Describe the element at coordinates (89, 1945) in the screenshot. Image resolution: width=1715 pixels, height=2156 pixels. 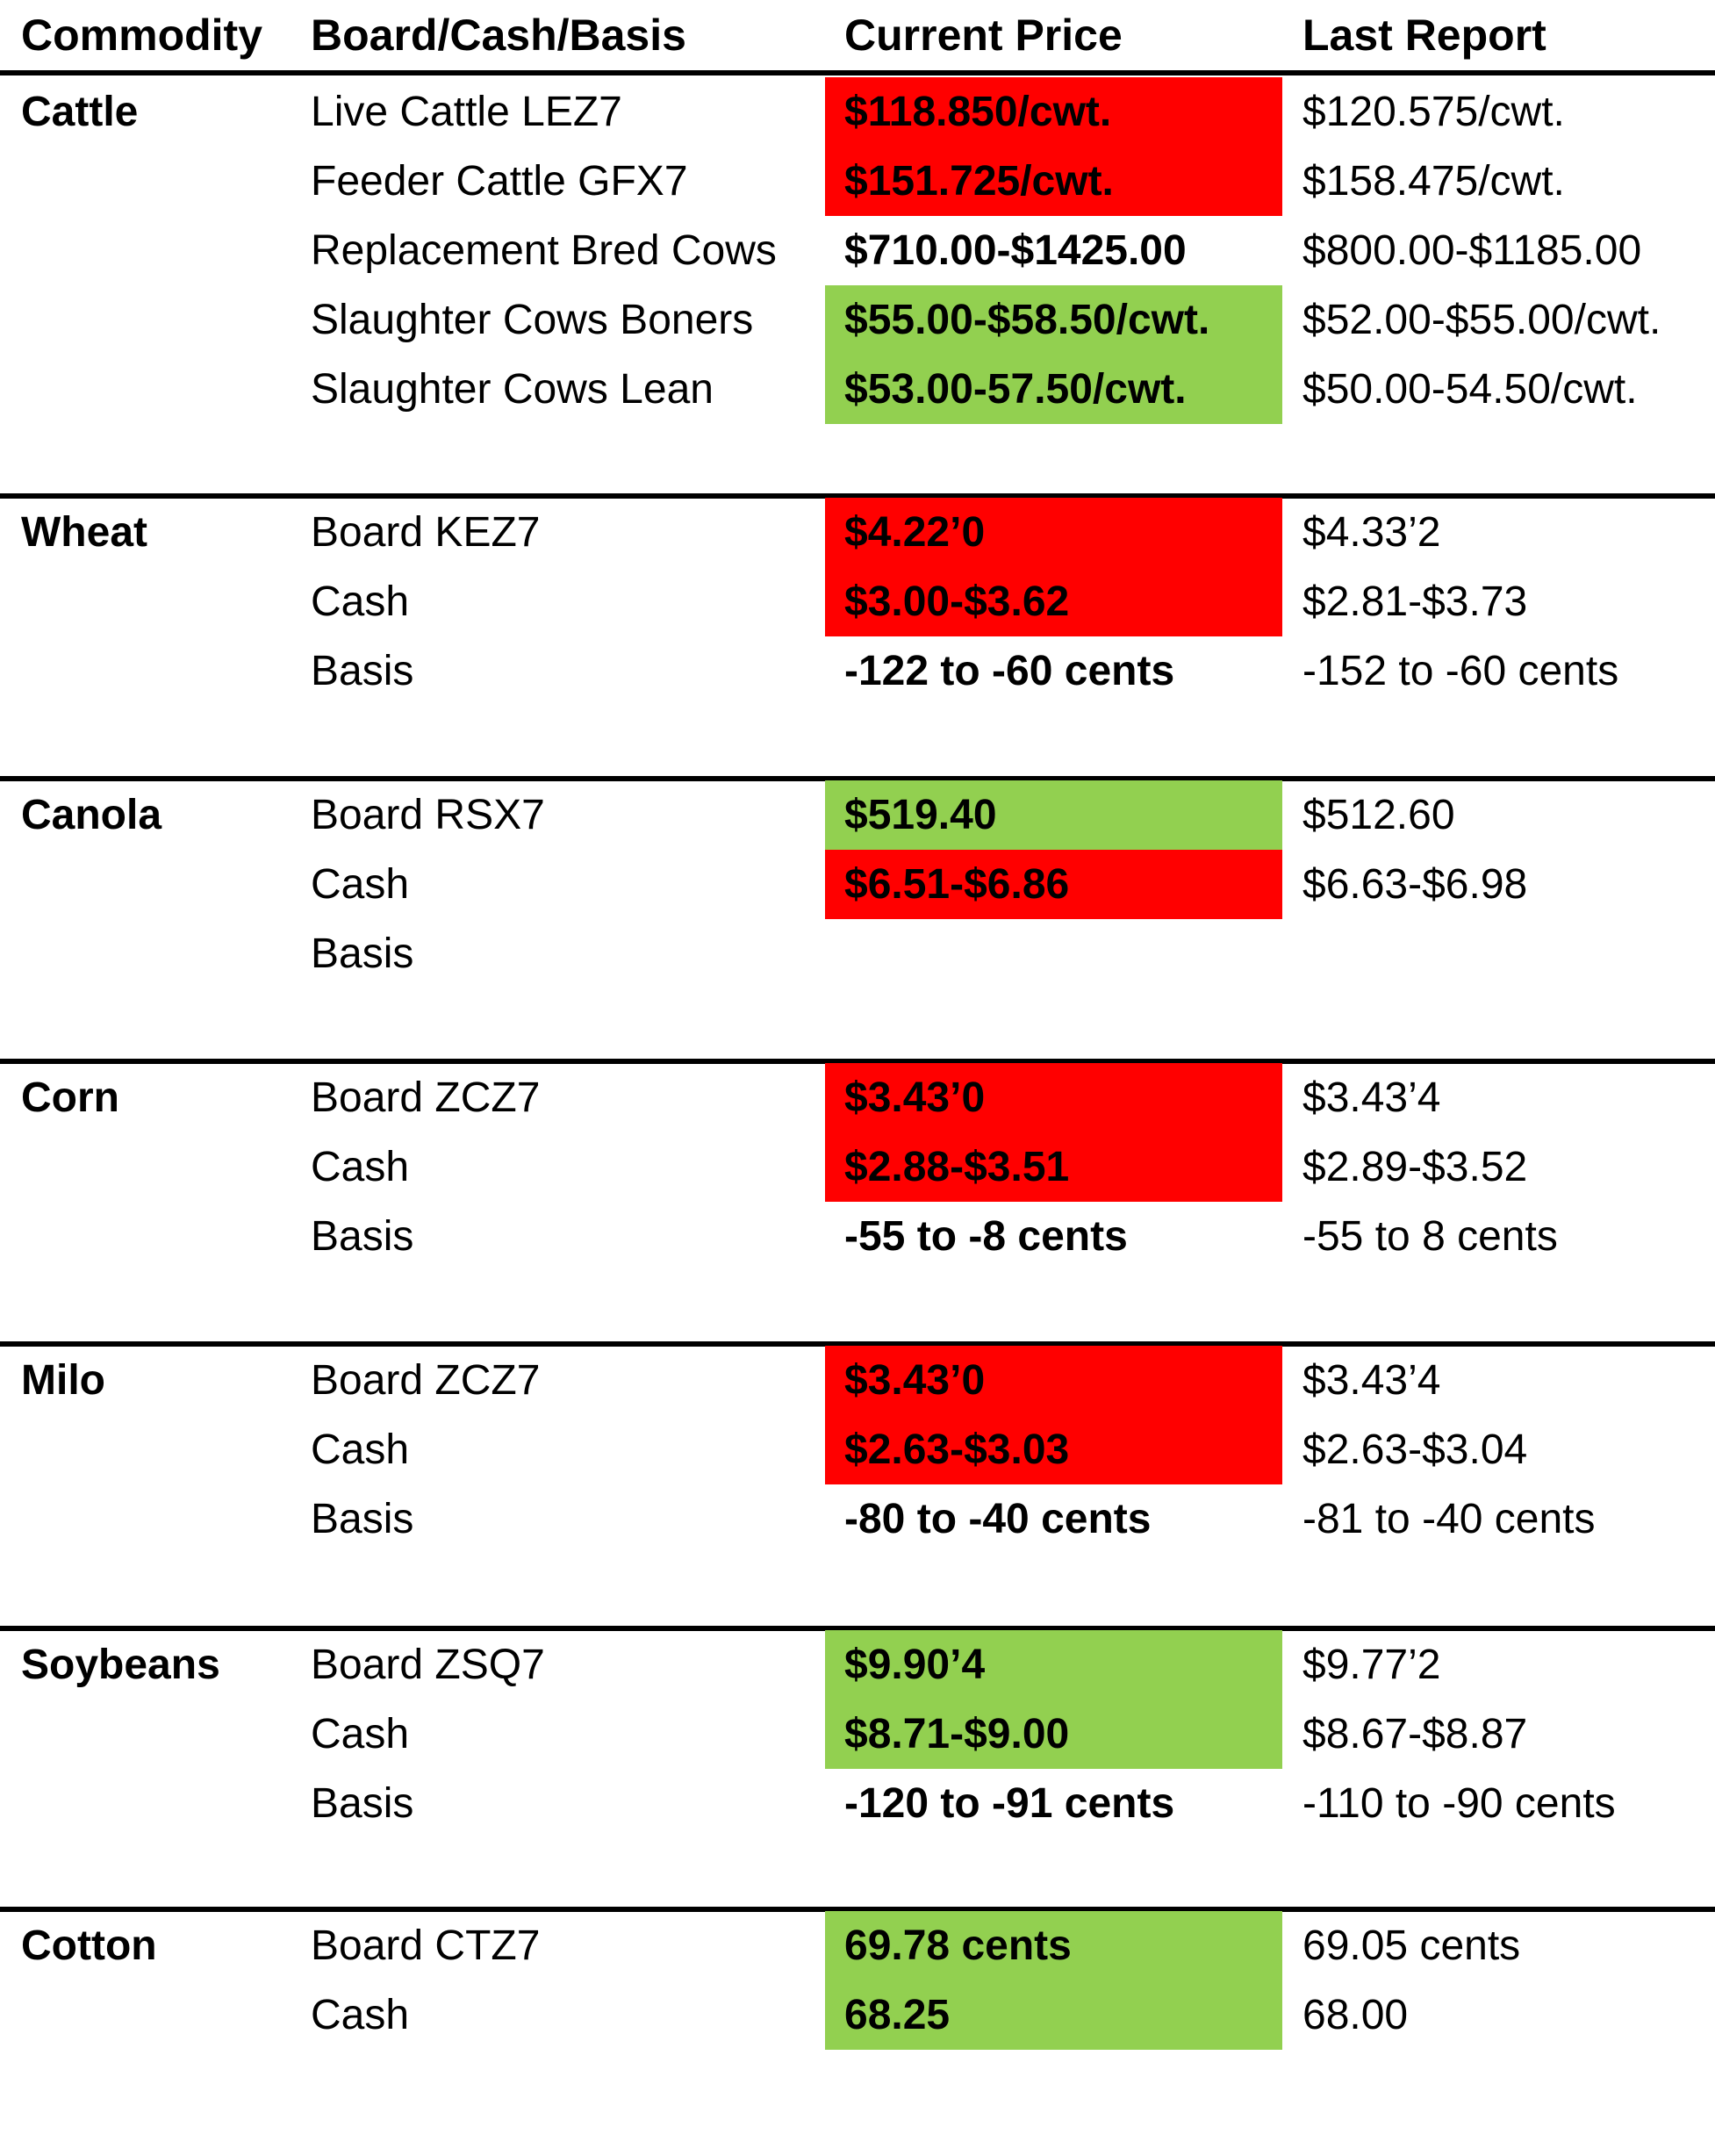
I see `commodity-name: Cotton` at that location.